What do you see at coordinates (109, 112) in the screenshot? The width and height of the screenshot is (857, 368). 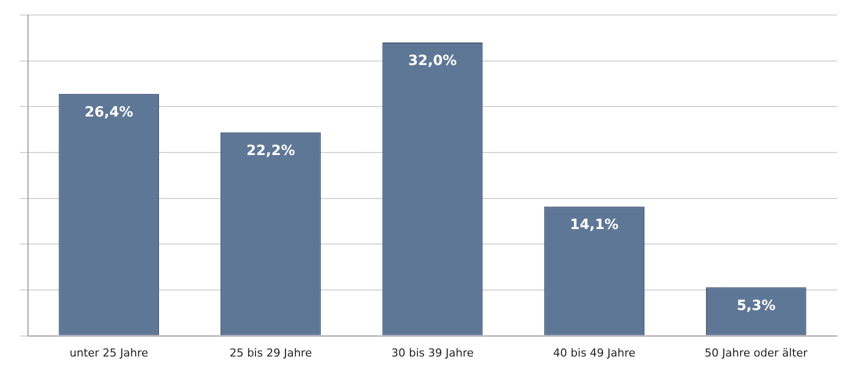 I see `data-label: 26,4%` at bounding box center [109, 112].